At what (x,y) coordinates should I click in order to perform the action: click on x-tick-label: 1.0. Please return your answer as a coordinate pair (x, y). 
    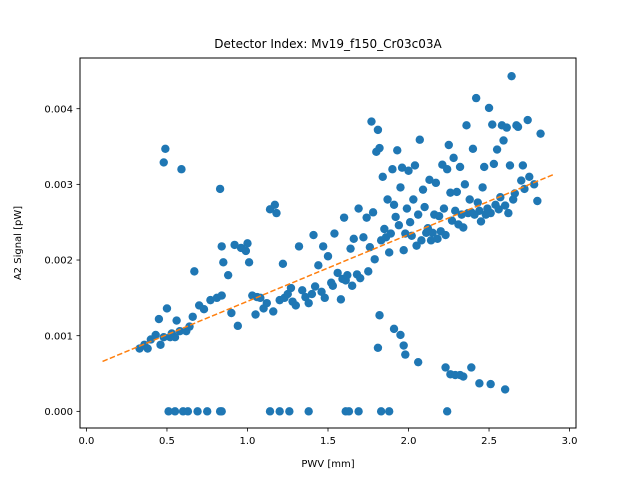
    Looking at the image, I should click on (248, 441).